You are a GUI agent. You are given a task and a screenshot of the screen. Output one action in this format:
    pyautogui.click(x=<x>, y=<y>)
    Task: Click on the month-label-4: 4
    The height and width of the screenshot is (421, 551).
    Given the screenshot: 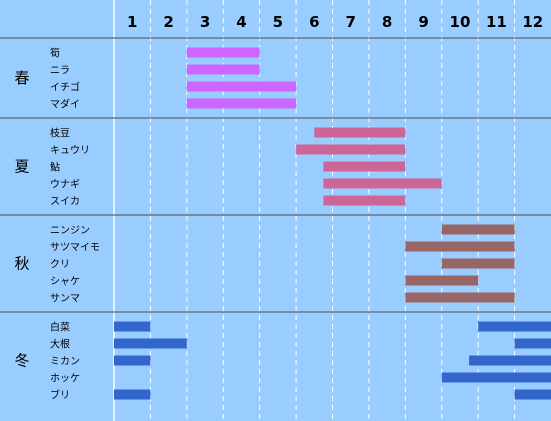 What is the action you would take?
    pyautogui.click(x=241, y=22)
    